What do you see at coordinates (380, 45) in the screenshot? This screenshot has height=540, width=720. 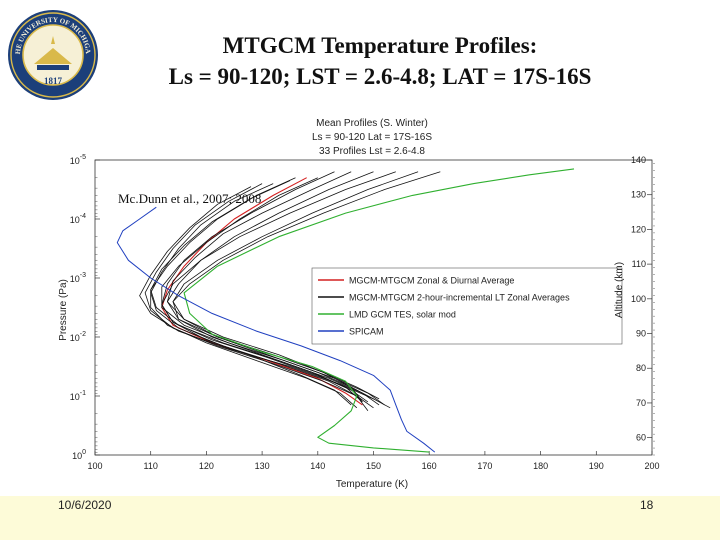 I see `slide-title-line-1: MTGCM Temperature Profiles:` at bounding box center [380, 45].